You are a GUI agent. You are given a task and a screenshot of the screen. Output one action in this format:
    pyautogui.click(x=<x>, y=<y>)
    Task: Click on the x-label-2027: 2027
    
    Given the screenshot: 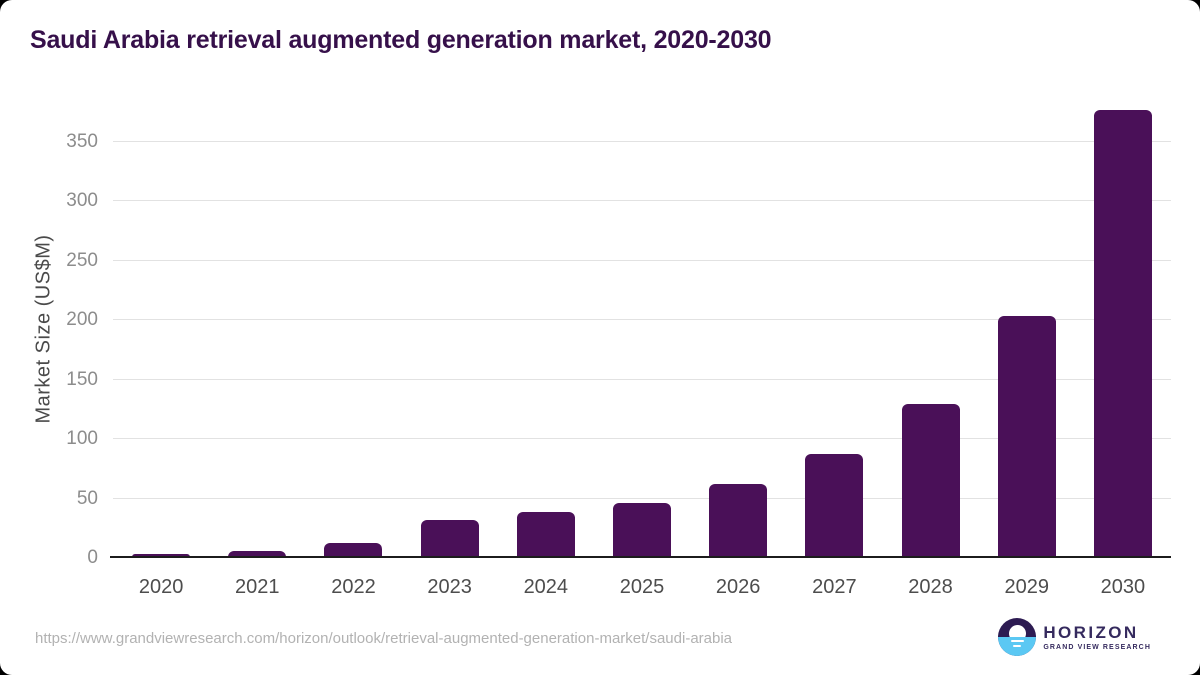 What is the action you would take?
    pyautogui.click(x=834, y=587)
    